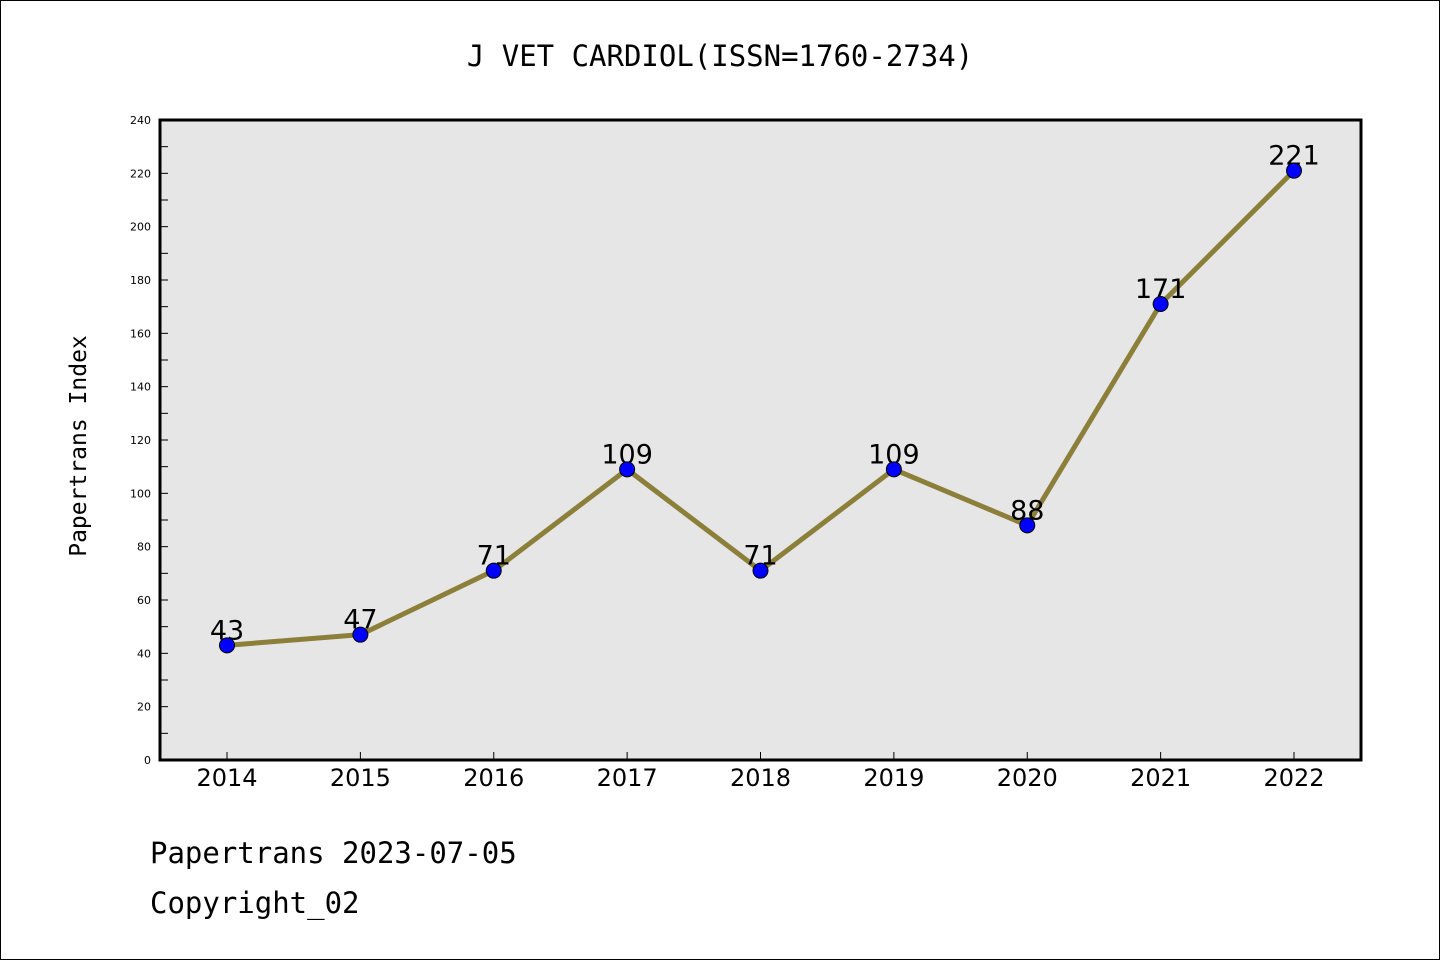 The image size is (1440, 960). What do you see at coordinates (140, 280) in the screenshot?
I see `y-tick-label: 180` at bounding box center [140, 280].